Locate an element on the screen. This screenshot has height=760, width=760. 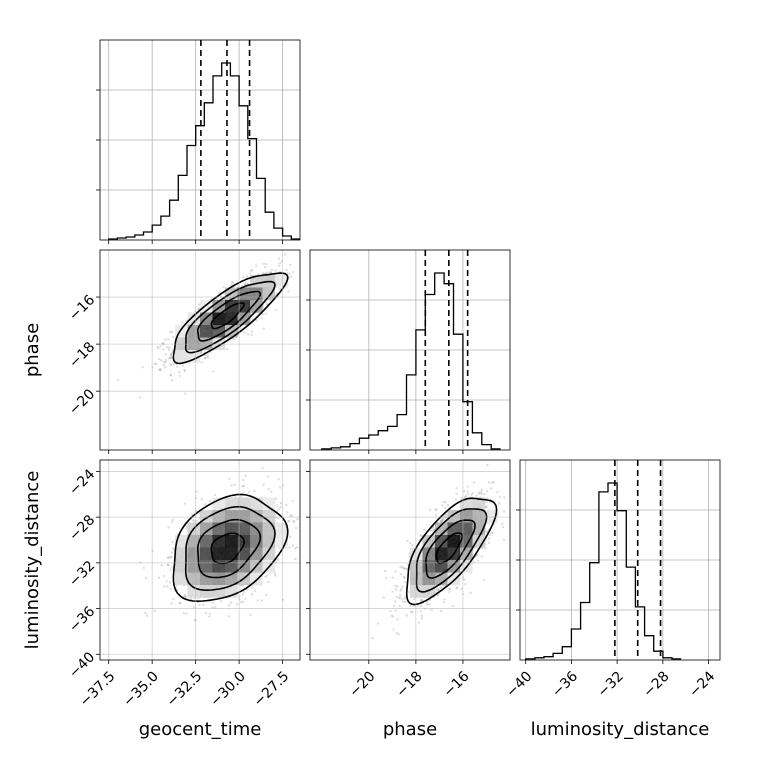
y-tick-label-phase: −18 is located at coordinates (82, 355).